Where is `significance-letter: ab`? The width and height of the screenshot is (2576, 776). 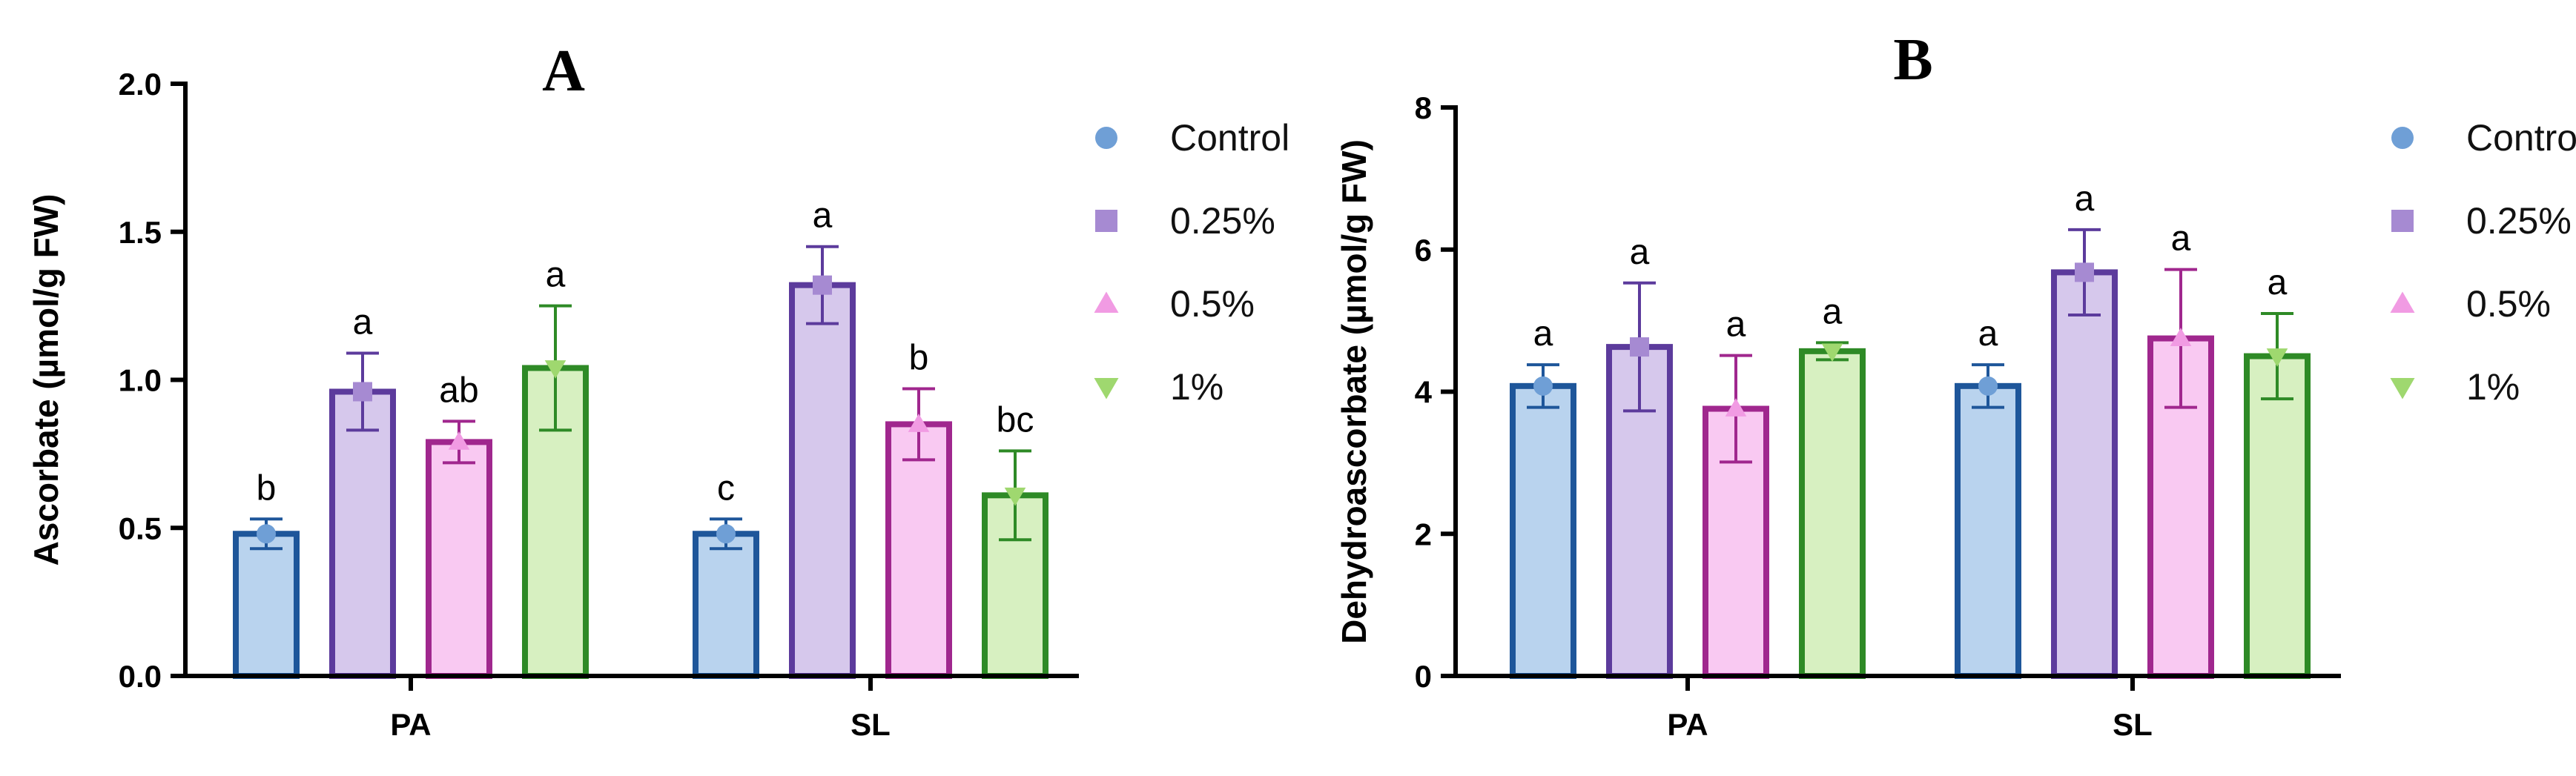 significance-letter: ab is located at coordinates (458, 391).